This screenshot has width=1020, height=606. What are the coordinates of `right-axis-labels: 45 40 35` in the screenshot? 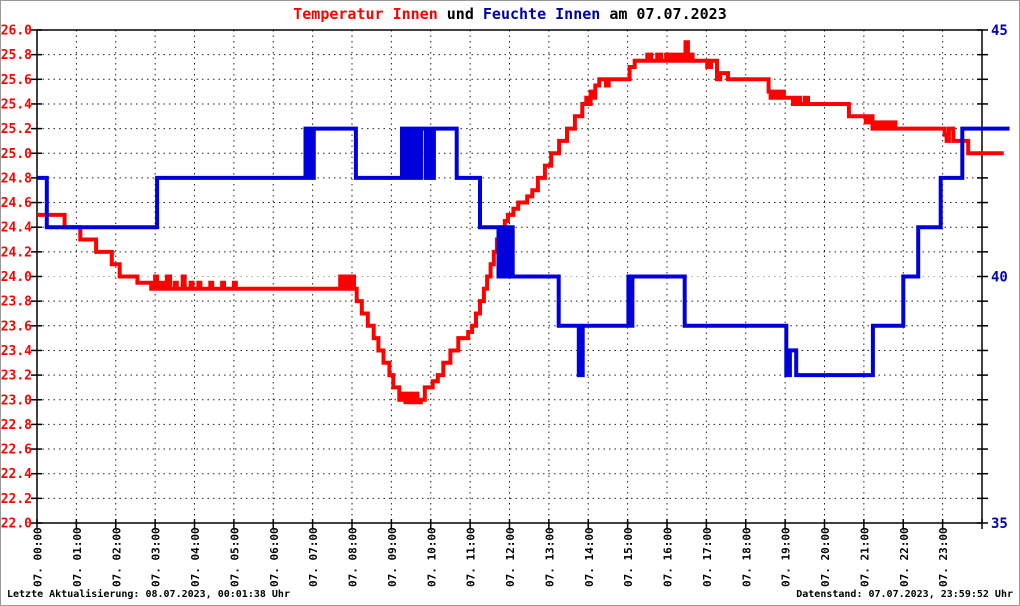 It's located at (999, 277).